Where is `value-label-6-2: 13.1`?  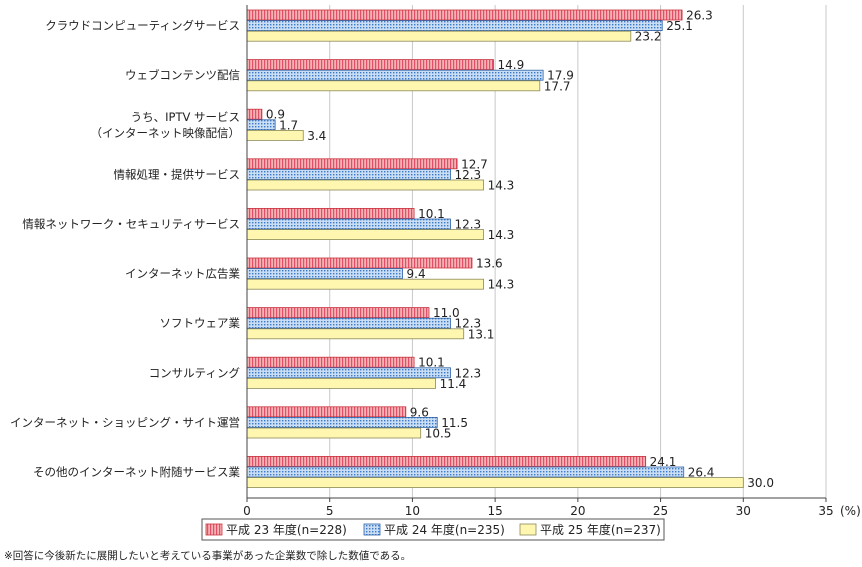 value-label-6-2: 13.1 is located at coordinates (481, 334).